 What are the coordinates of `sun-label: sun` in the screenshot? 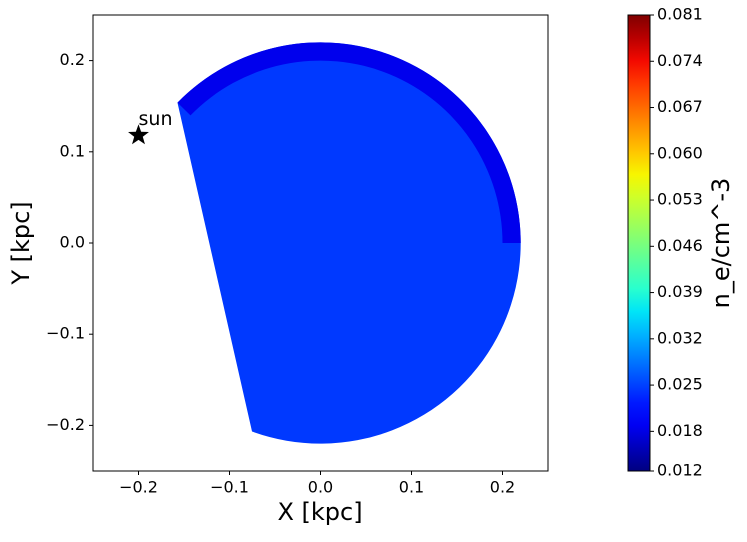 It's located at (156, 119).